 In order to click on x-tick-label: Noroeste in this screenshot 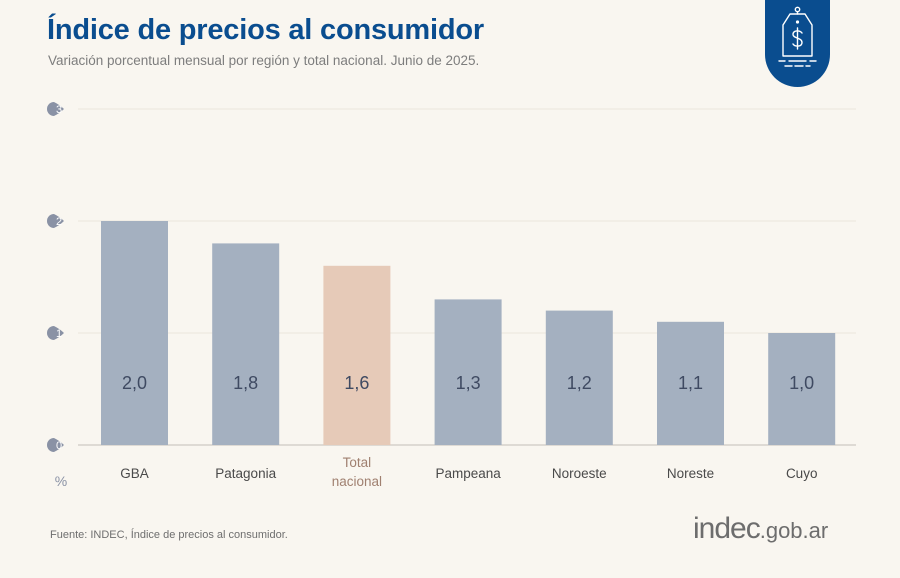, I will do `click(579, 473)`.